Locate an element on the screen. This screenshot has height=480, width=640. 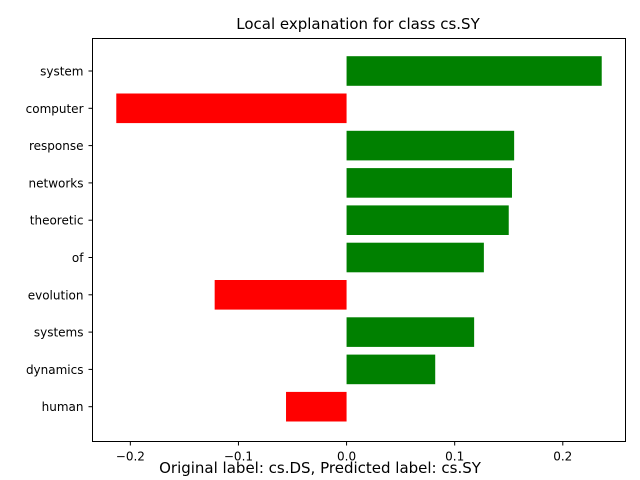
bar-systems is located at coordinates (410, 332).